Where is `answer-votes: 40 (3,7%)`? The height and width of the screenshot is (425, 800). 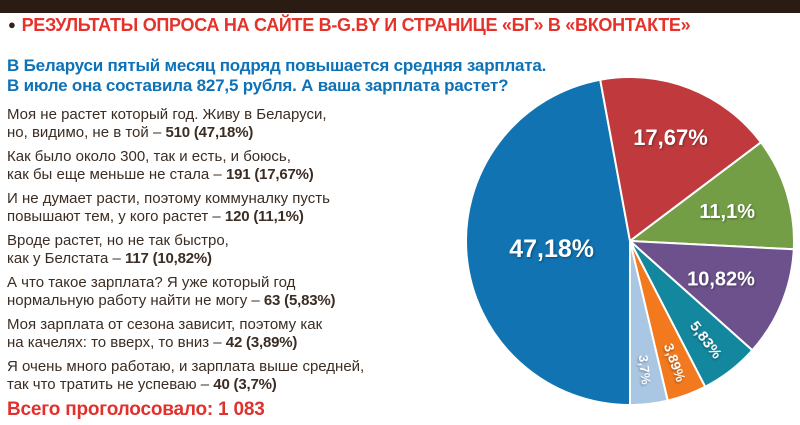
answer-votes: 40 (3,7%) is located at coordinates (245, 384).